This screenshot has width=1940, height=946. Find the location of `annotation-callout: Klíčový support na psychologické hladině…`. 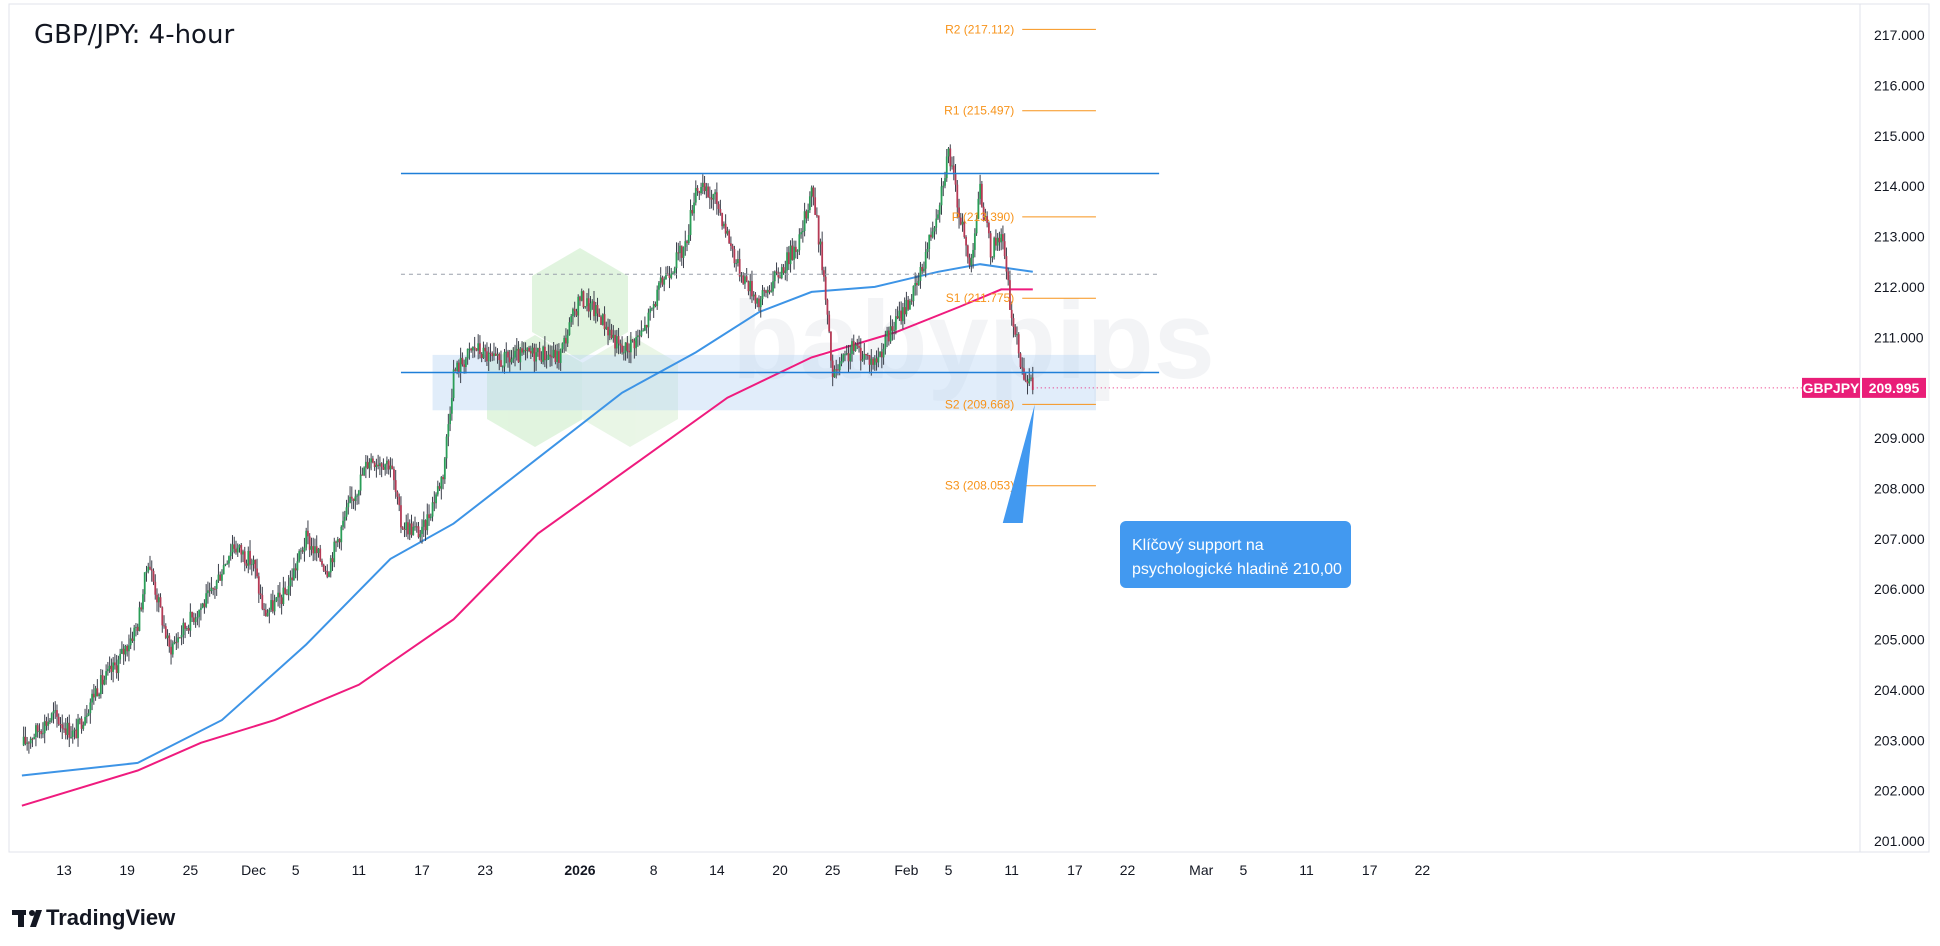

annotation-callout: Klíčový support na psychologické hladině… is located at coordinates (1176, 496).